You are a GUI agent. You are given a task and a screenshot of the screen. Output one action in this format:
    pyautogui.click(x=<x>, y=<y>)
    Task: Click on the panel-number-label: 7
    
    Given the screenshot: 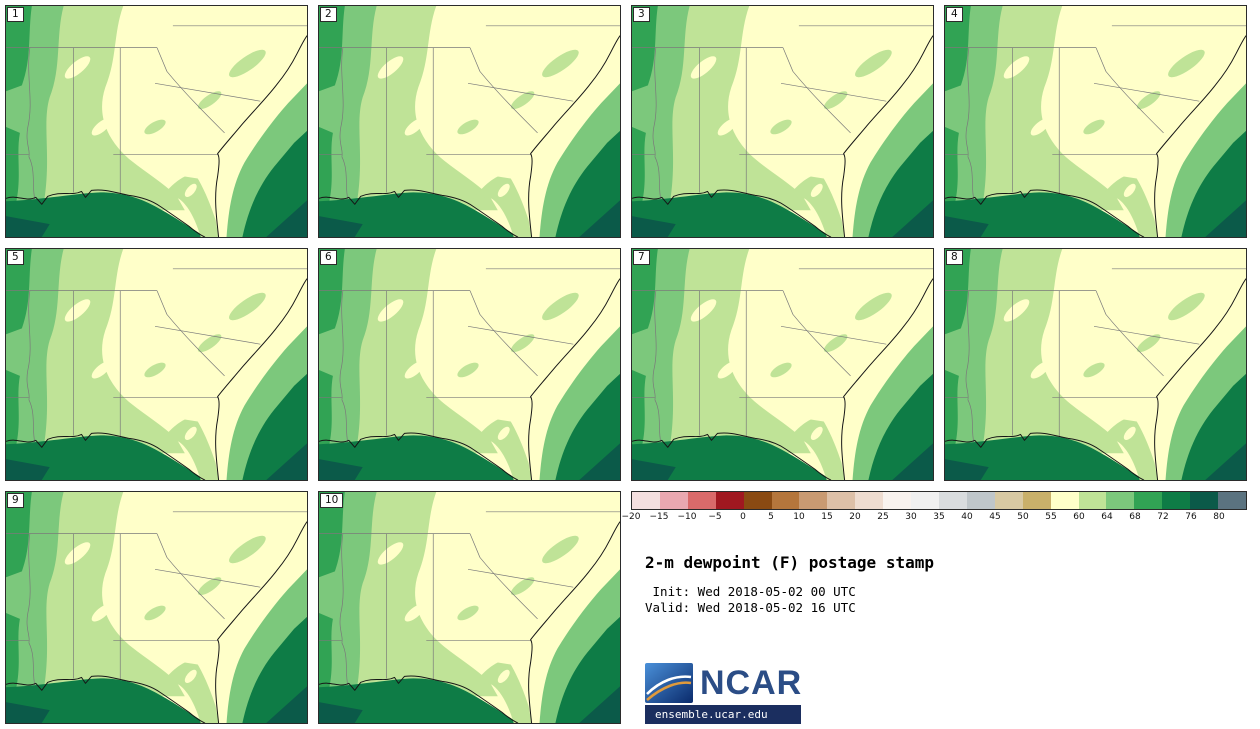 What is the action you would take?
    pyautogui.click(x=641, y=257)
    